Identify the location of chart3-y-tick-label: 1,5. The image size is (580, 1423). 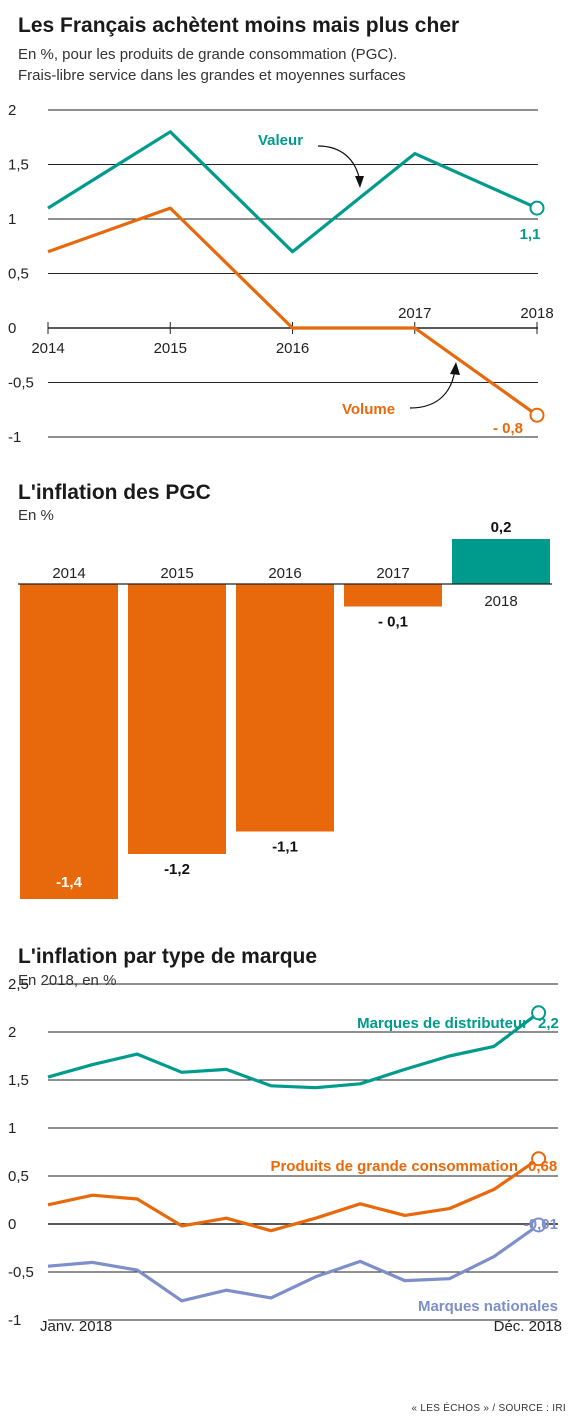
(18, 1080).